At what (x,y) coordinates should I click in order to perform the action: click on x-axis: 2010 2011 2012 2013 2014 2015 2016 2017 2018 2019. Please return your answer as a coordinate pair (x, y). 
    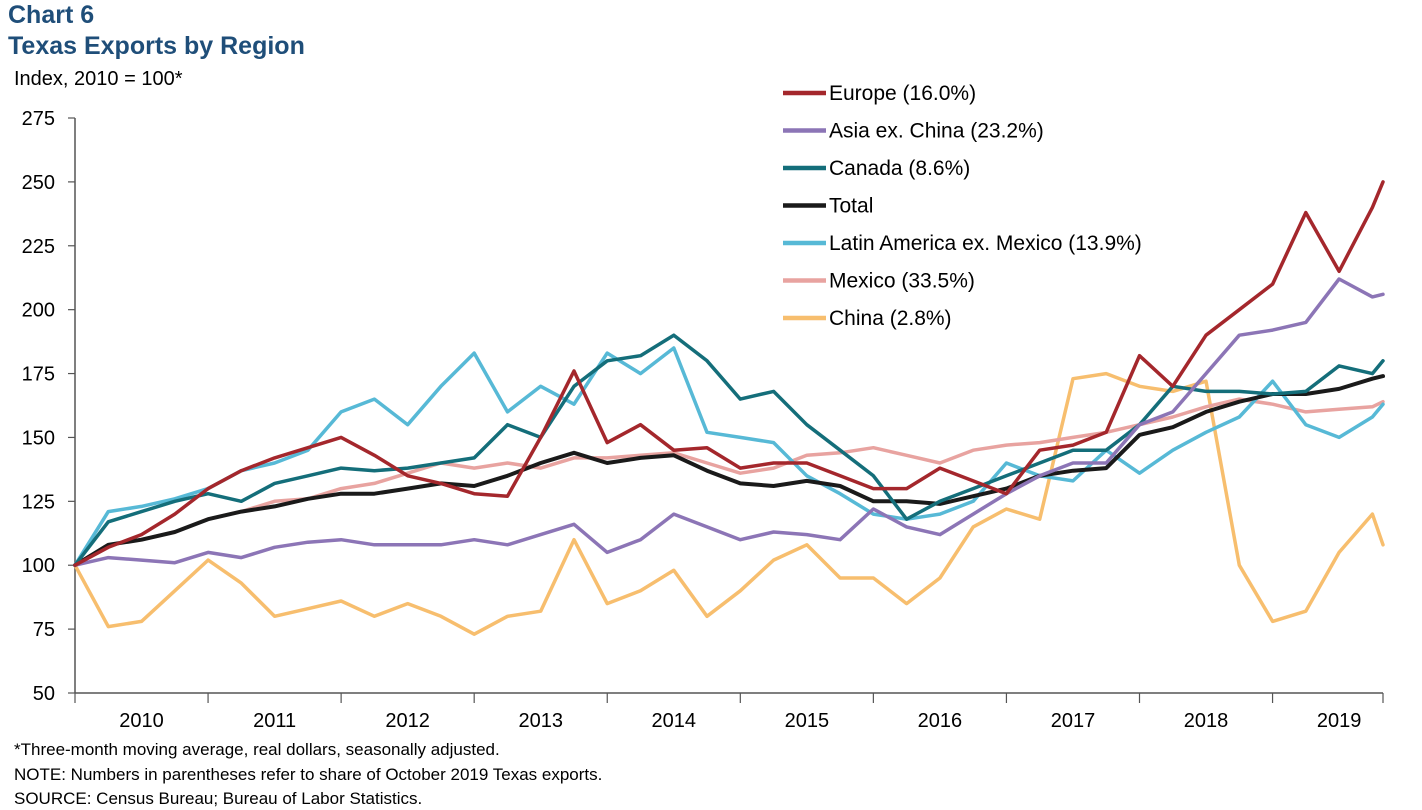
    Looking at the image, I should click on (729, 712).